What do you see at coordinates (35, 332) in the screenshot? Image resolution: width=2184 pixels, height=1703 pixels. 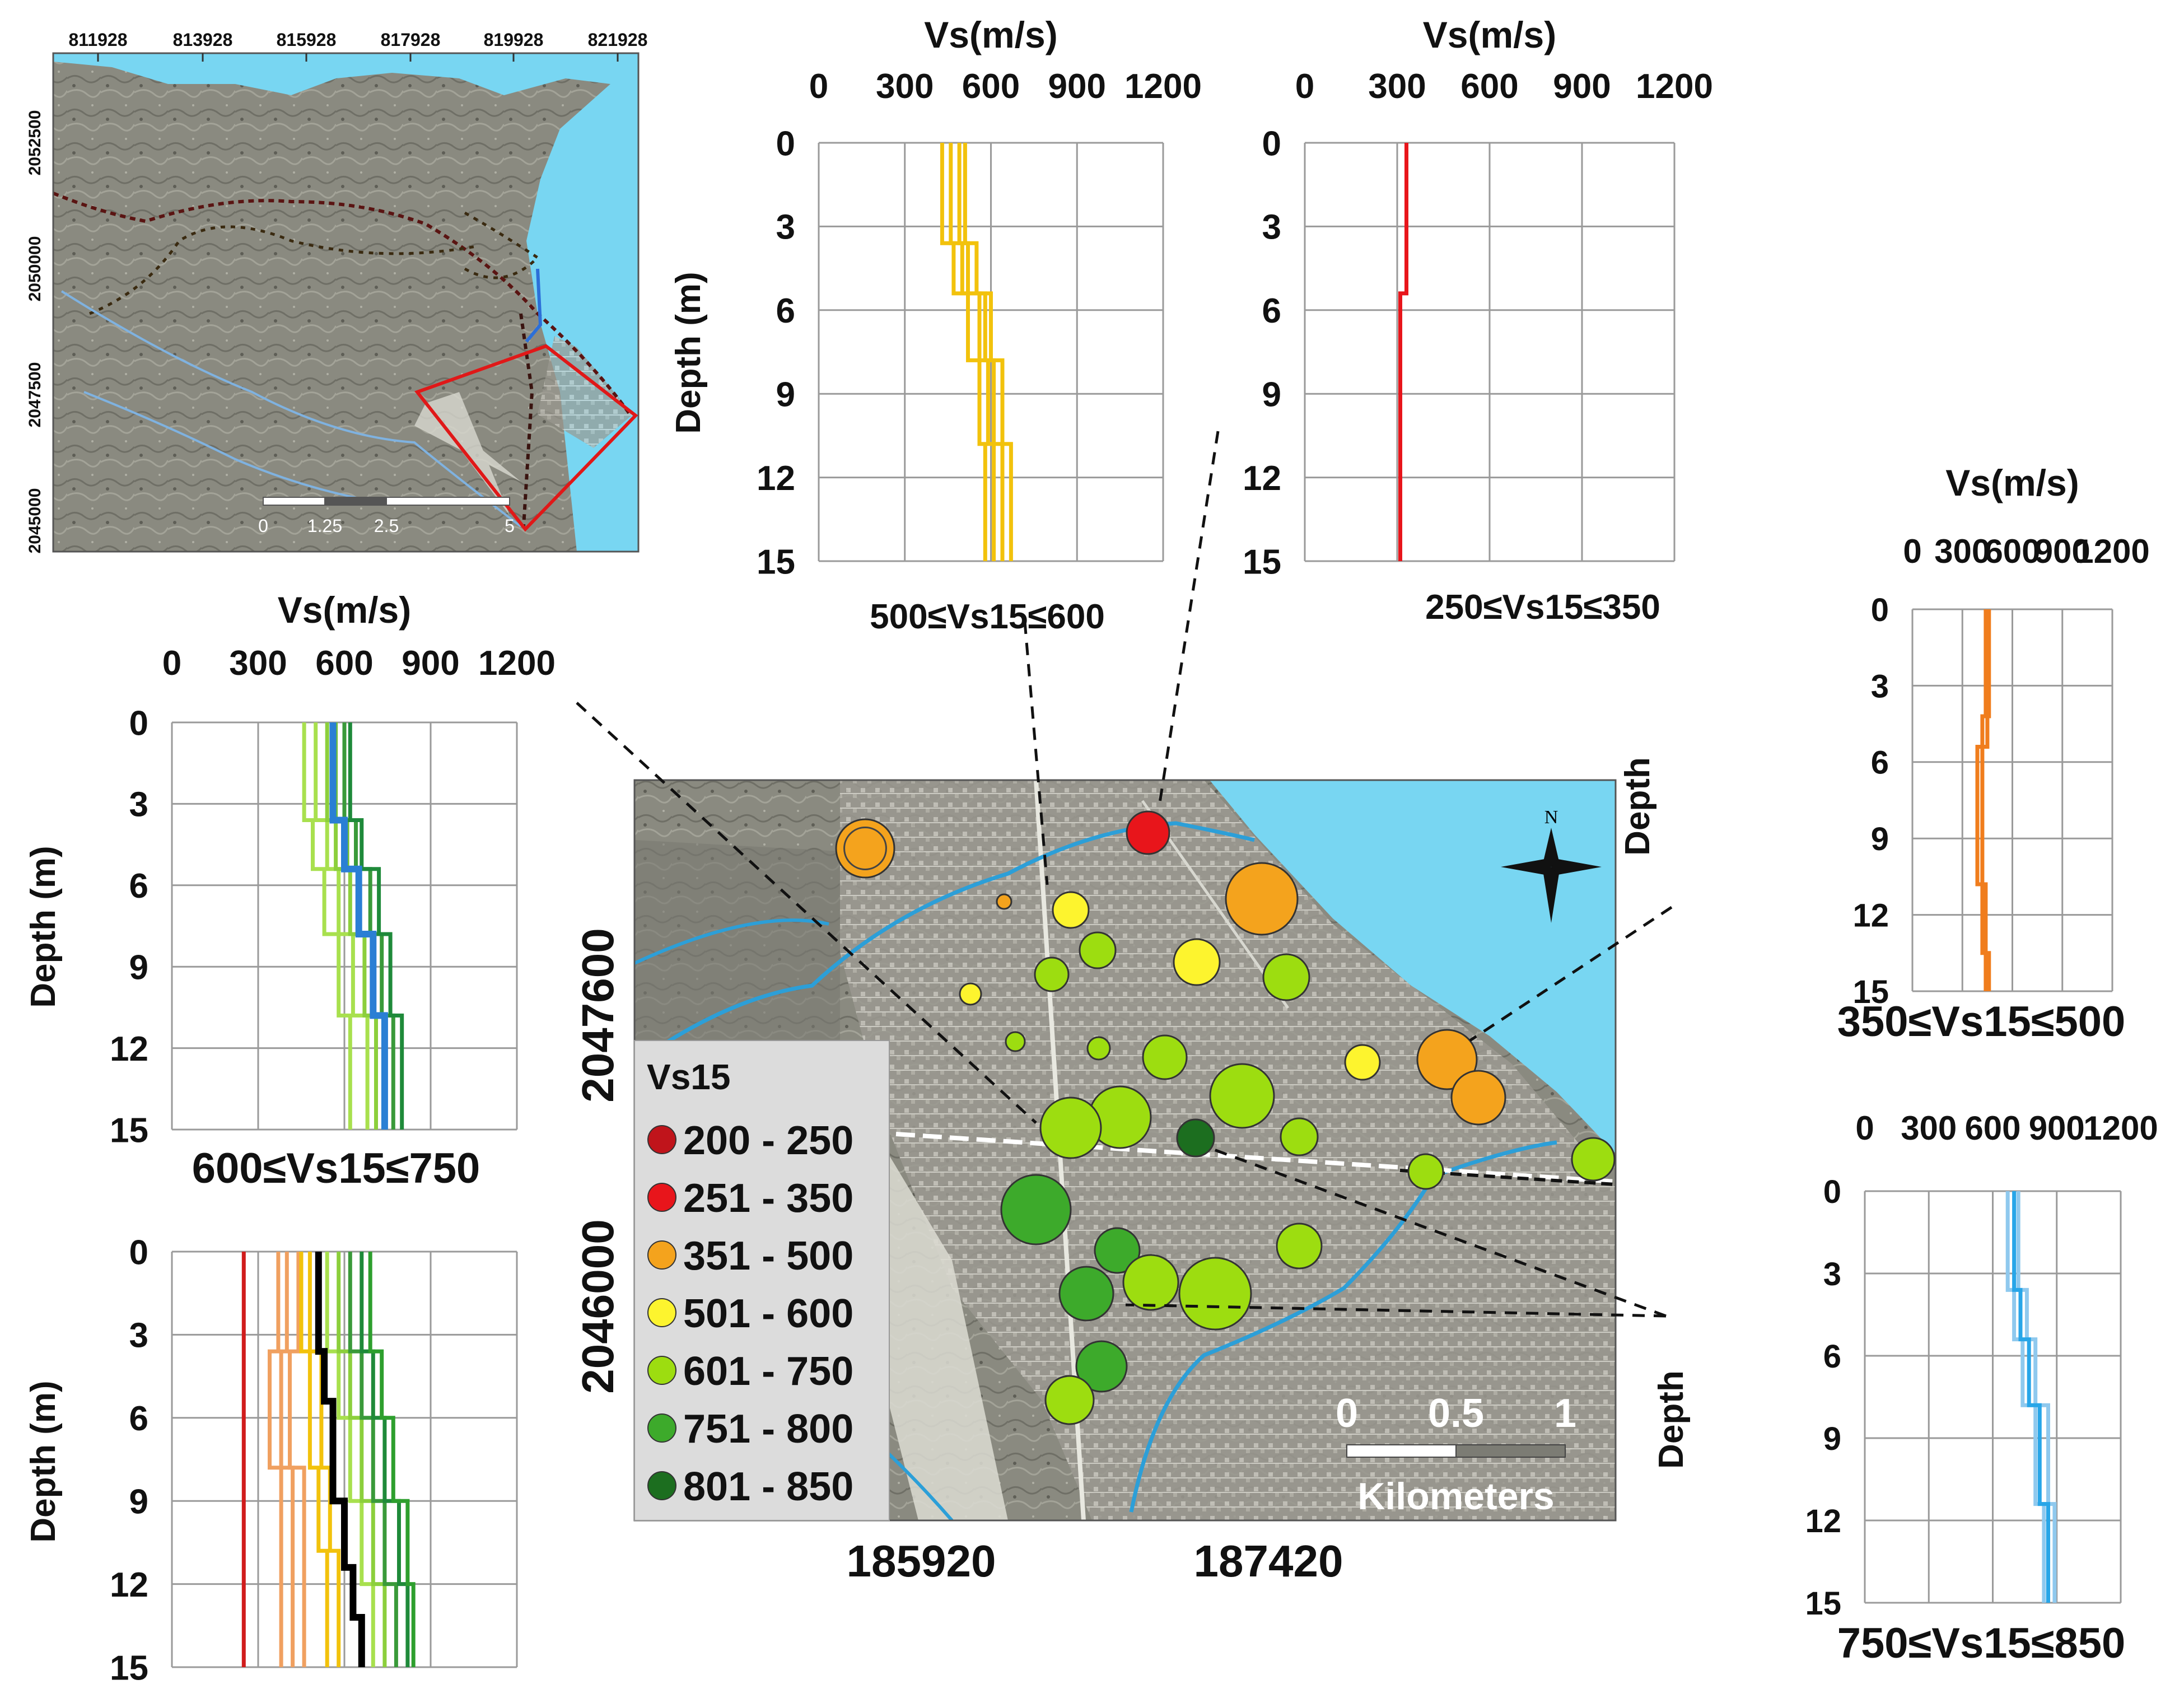 I see `overview-left-ticks: 2052500 2050000 2047500 2045000` at bounding box center [35, 332].